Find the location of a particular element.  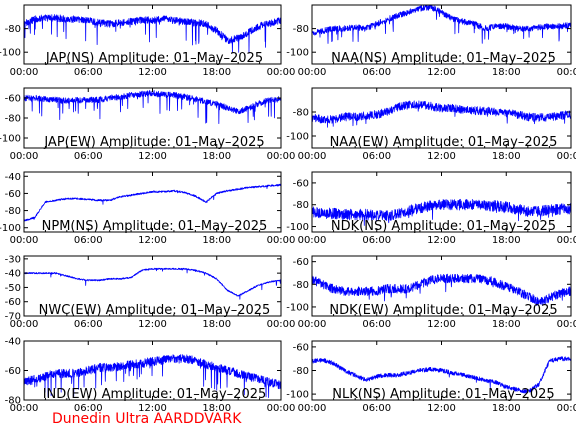

panel-title: NDK(NS) Amplitude: 01–May–2025 is located at coordinates (443, 226).